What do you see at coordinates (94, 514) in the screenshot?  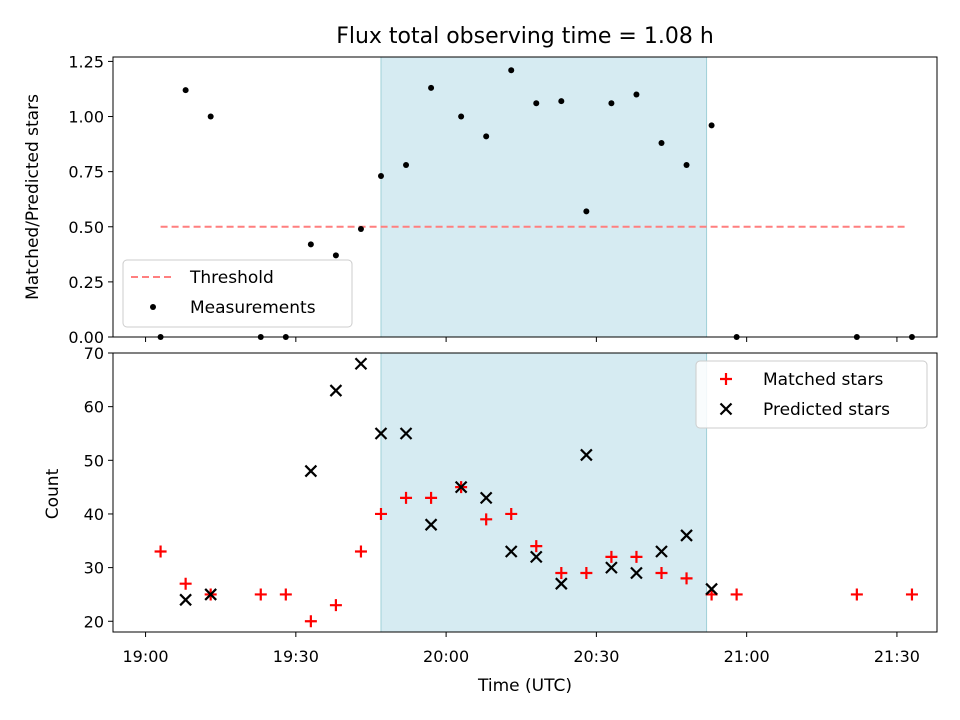 I see `bottom-y-tick-label: 40` at bounding box center [94, 514].